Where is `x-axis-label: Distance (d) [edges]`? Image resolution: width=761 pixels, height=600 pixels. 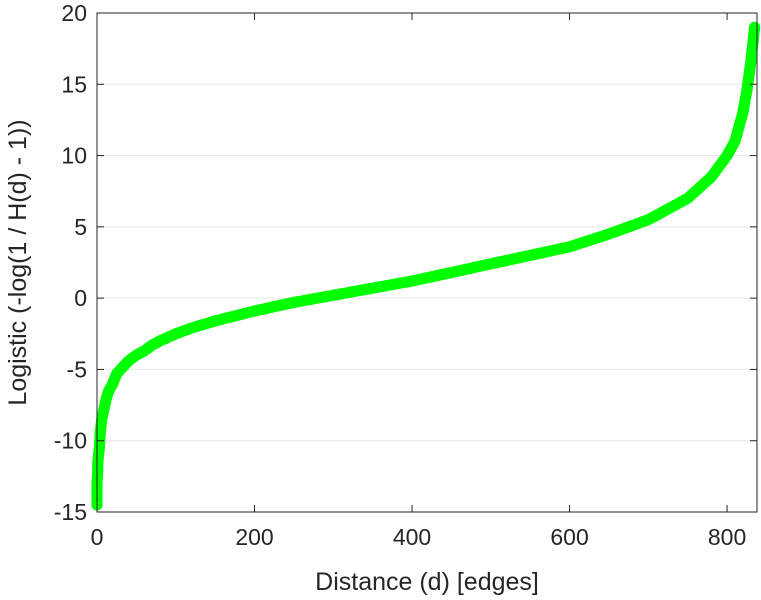 x-axis-label: Distance (d) [edges] is located at coordinates (427, 582).